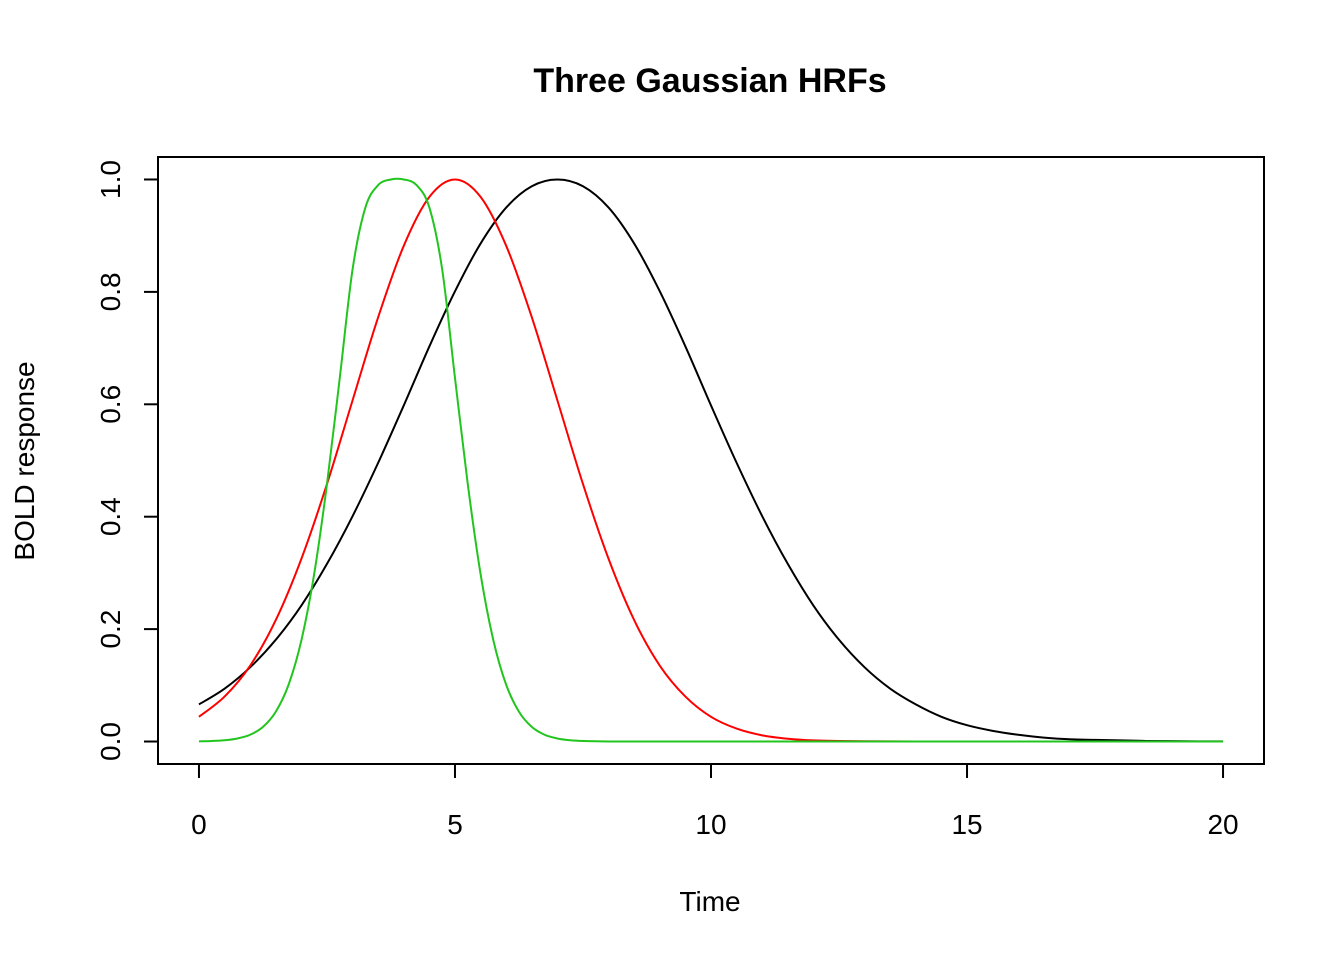  Describe the element at coordinates (110, 629) in the screenshot. I see `y-tick-label: 0.2` at that location.